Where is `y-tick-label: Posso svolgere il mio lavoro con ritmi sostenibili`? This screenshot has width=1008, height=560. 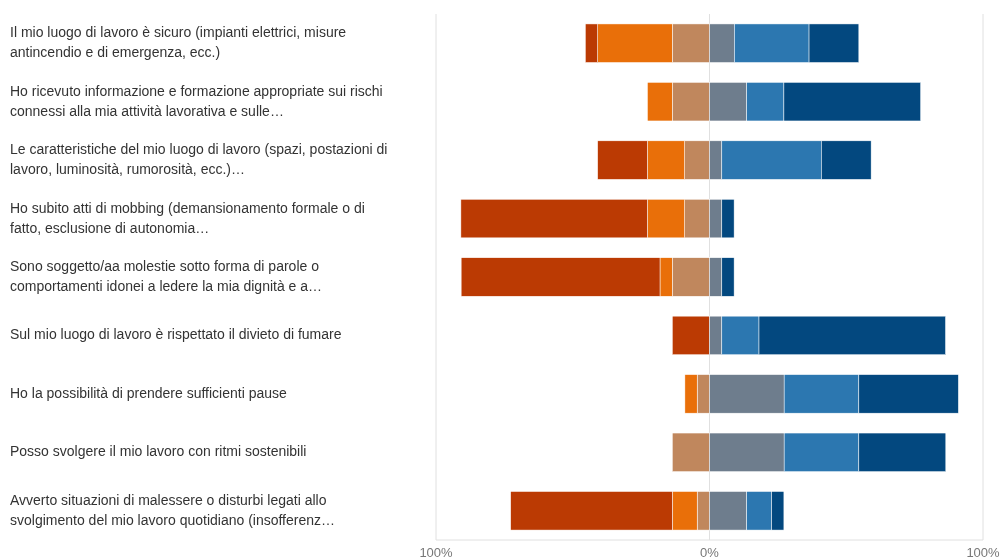
y-tick-label: Posso svolgere il mio lavoro con ritmi sostenibili is located at coordinates (158, 451).